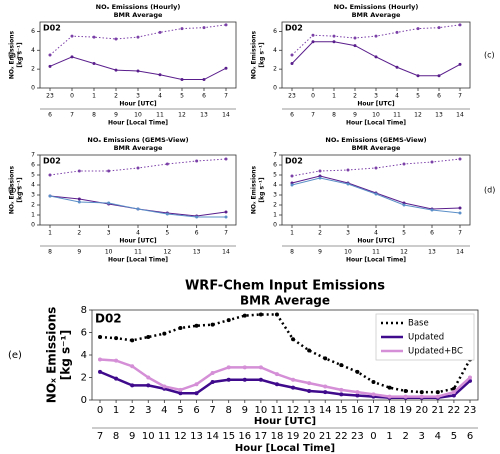 This screenshot has height=454, width=500. Describe the element at coordinates (373, 436) in the screenshot. I see `x2-tick-label: 0` at that location.